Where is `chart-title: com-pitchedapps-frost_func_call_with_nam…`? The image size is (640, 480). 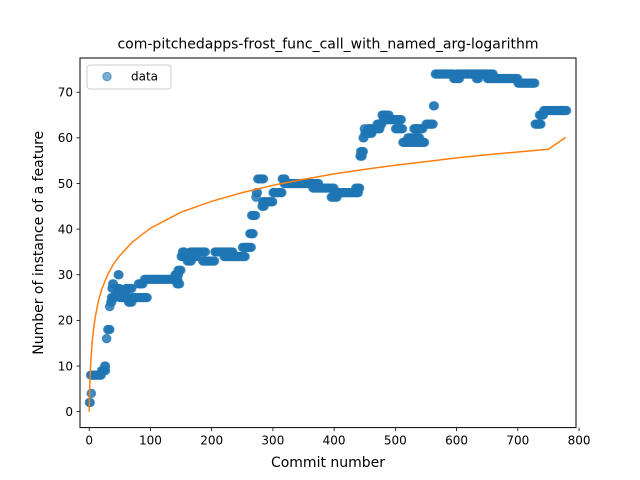
chart-title: com-pitchedapps-frost_func_call_with_nam… is located at coordinates (327, 45).